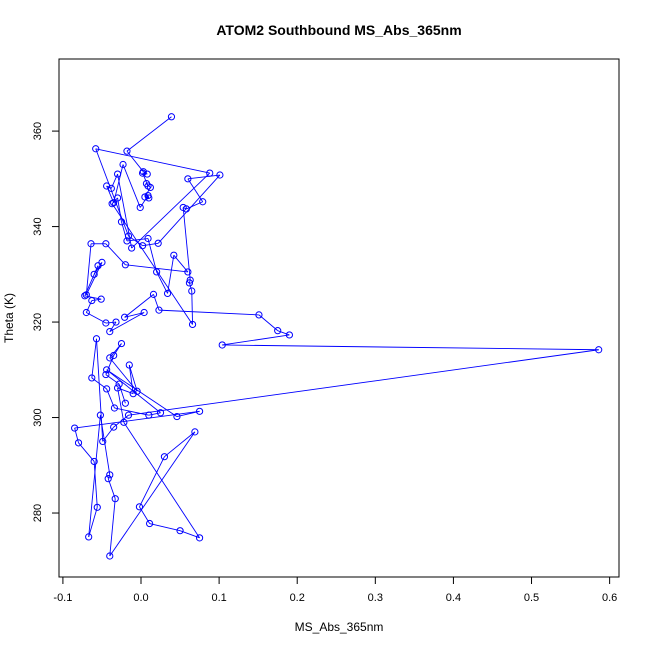 The height and width of the screenshot is (650, 650). What do you see at coordinates (38, 131) in the screenshot?
I see `y-tick-label: 360` at bounding box center [38, 131].